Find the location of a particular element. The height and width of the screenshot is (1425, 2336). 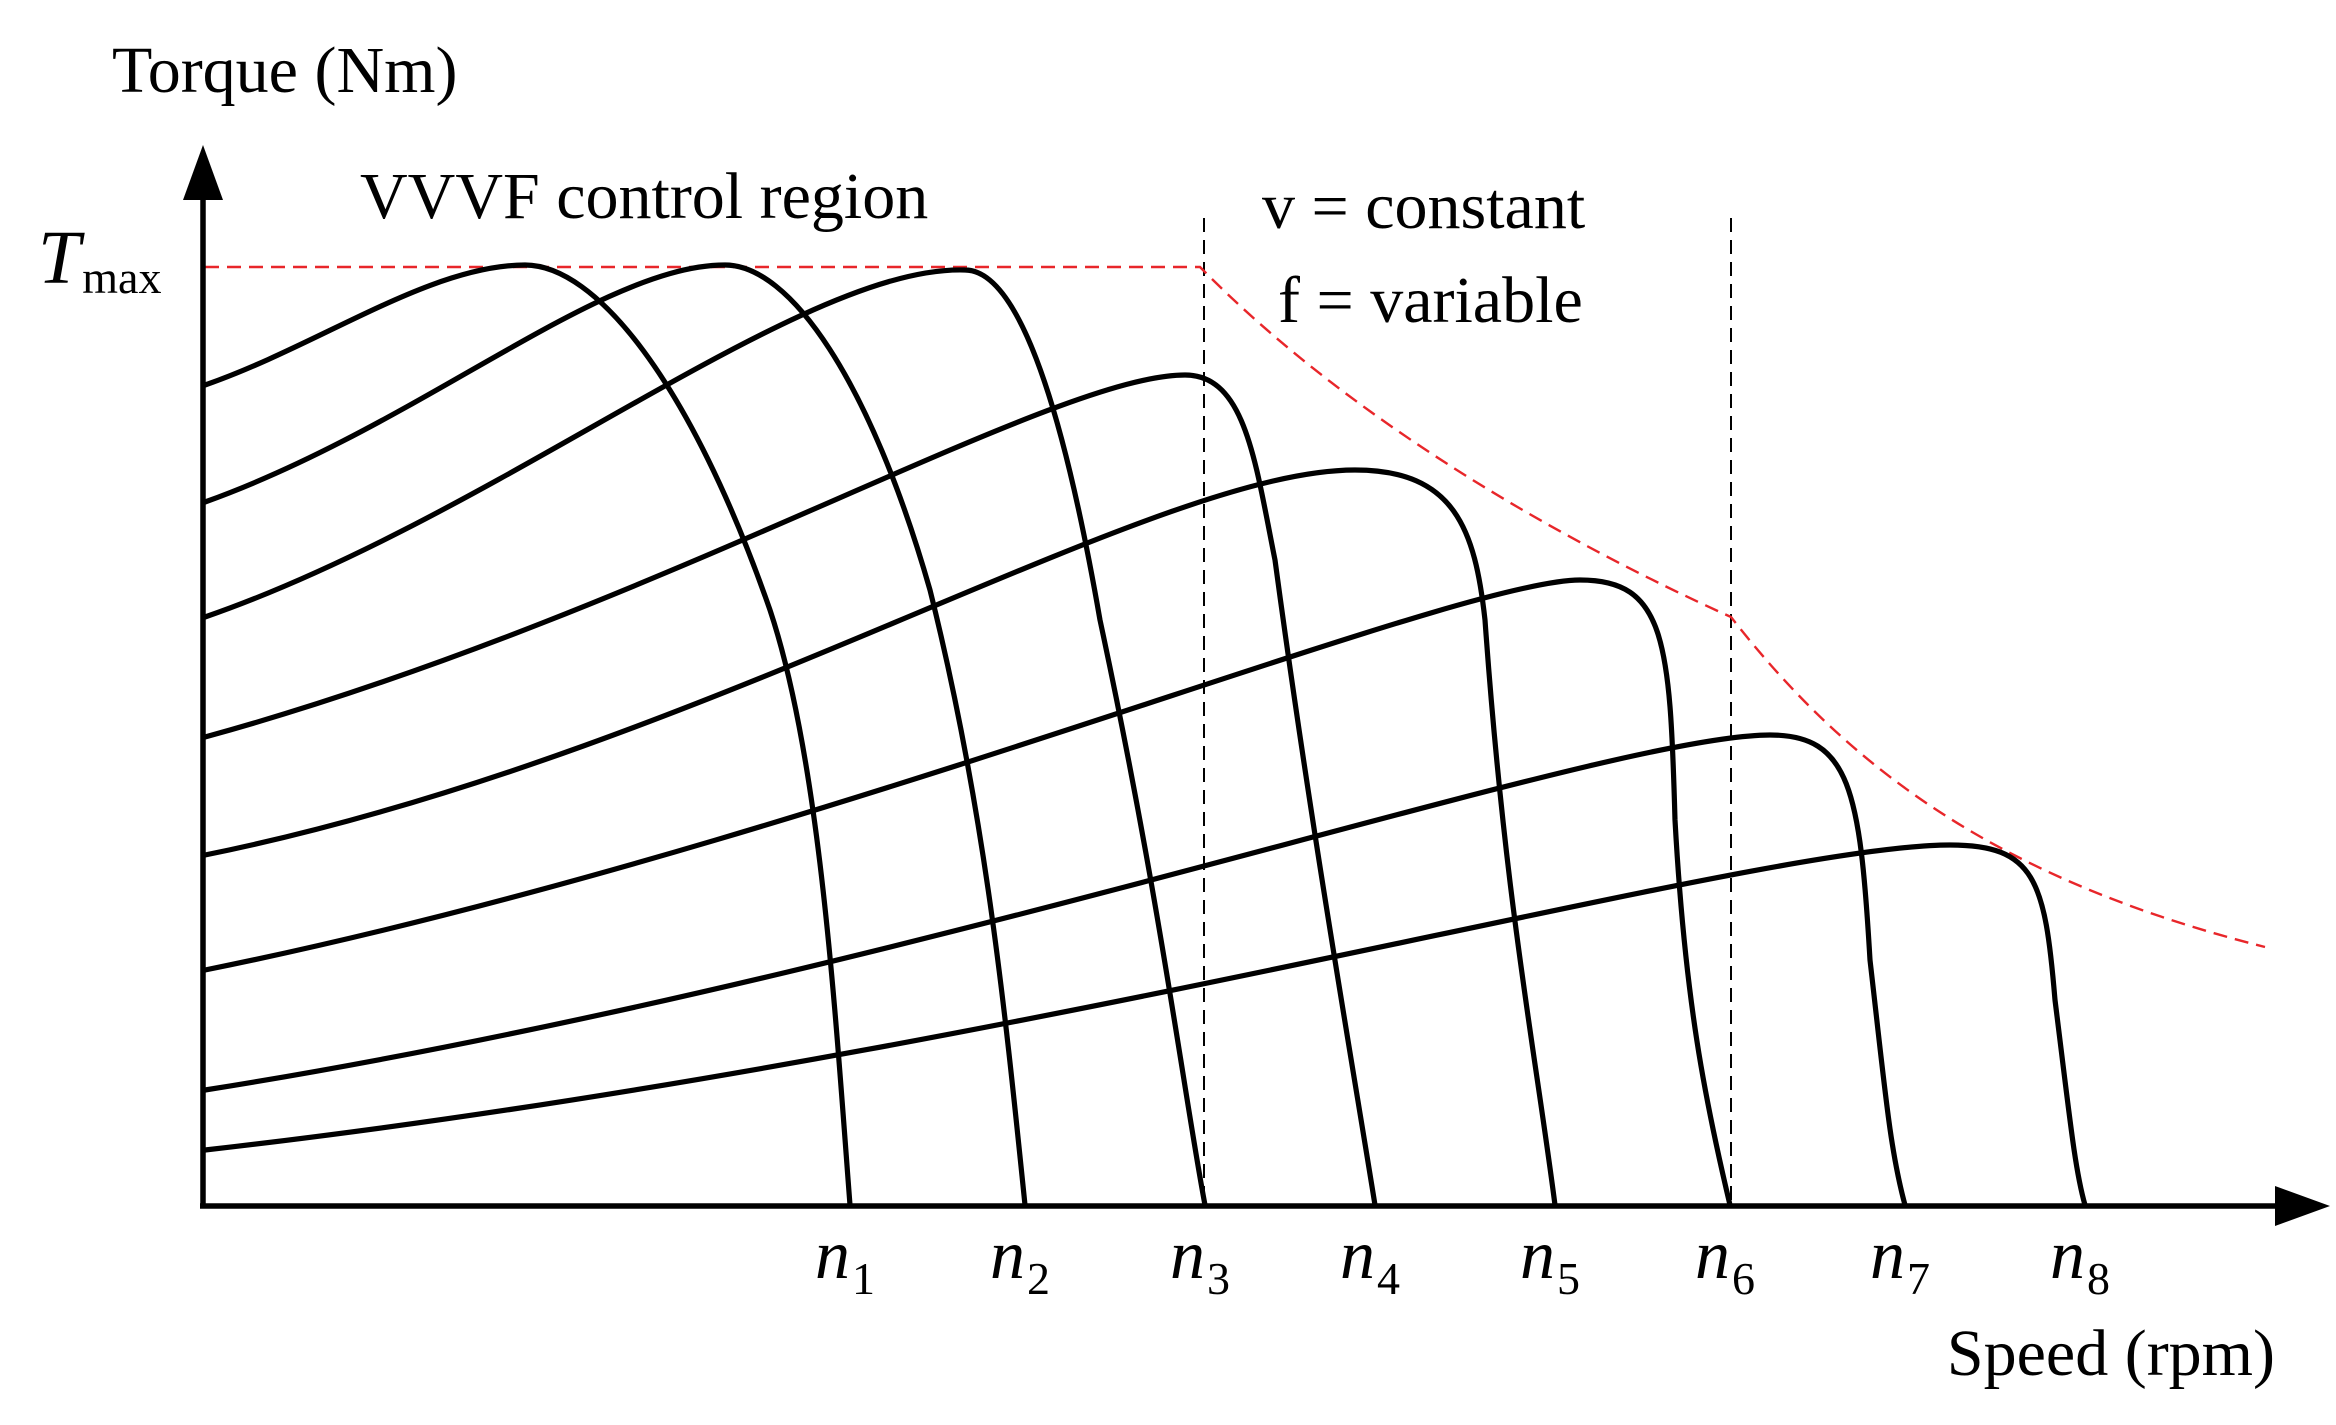

tmax-subscript: max is located at coordinates (121, 277).